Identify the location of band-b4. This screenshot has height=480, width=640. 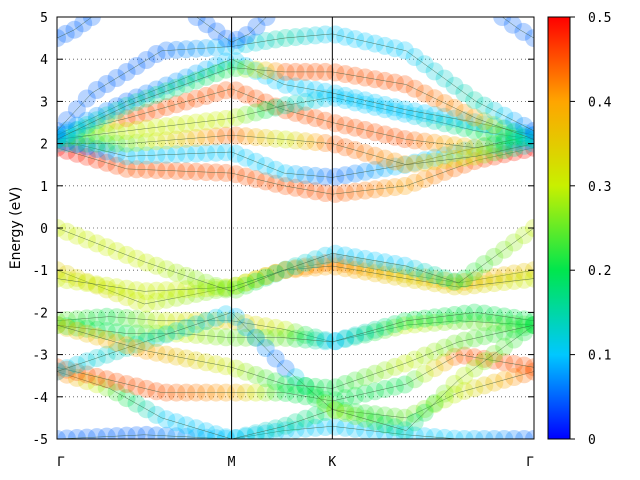
(295, 329).